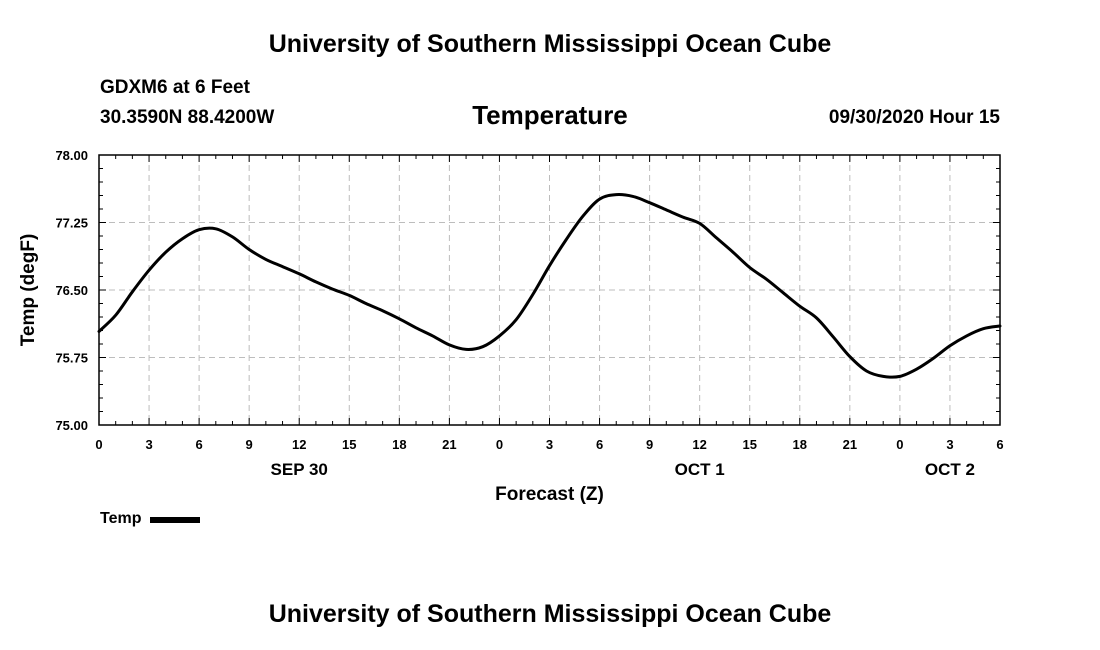 The image size is (1100, 650). What do you see at coordinates (549, 494) in the screenshot?
I see `x-axis-label: Forecast (Z)` at bounding box center [549, 494].